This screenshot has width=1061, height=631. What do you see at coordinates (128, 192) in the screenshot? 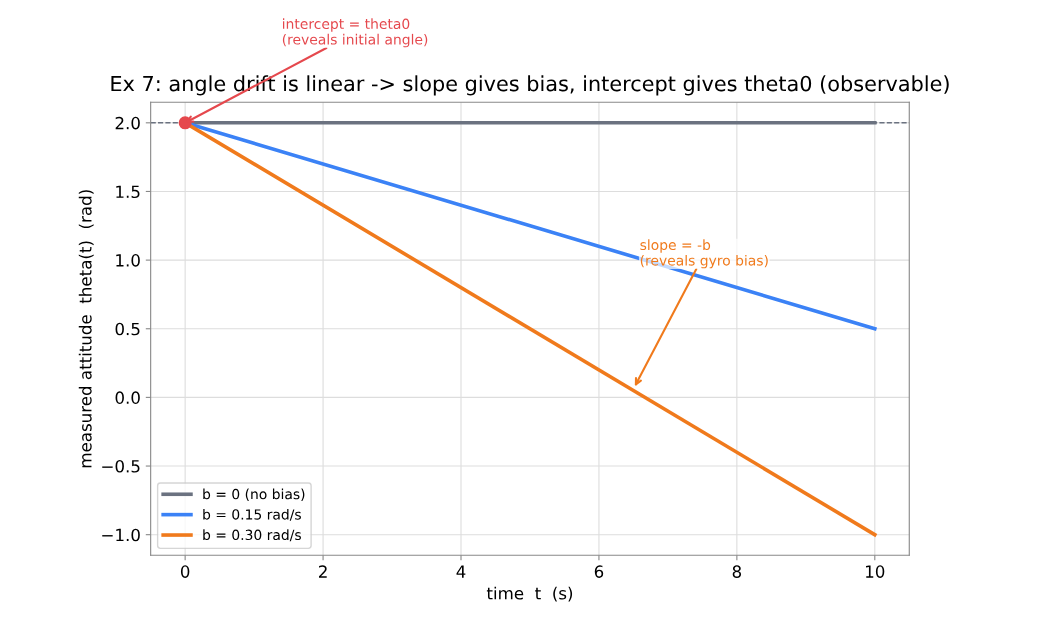
I see `y-tick-label: 1.5` at bounding box center [128, 192].